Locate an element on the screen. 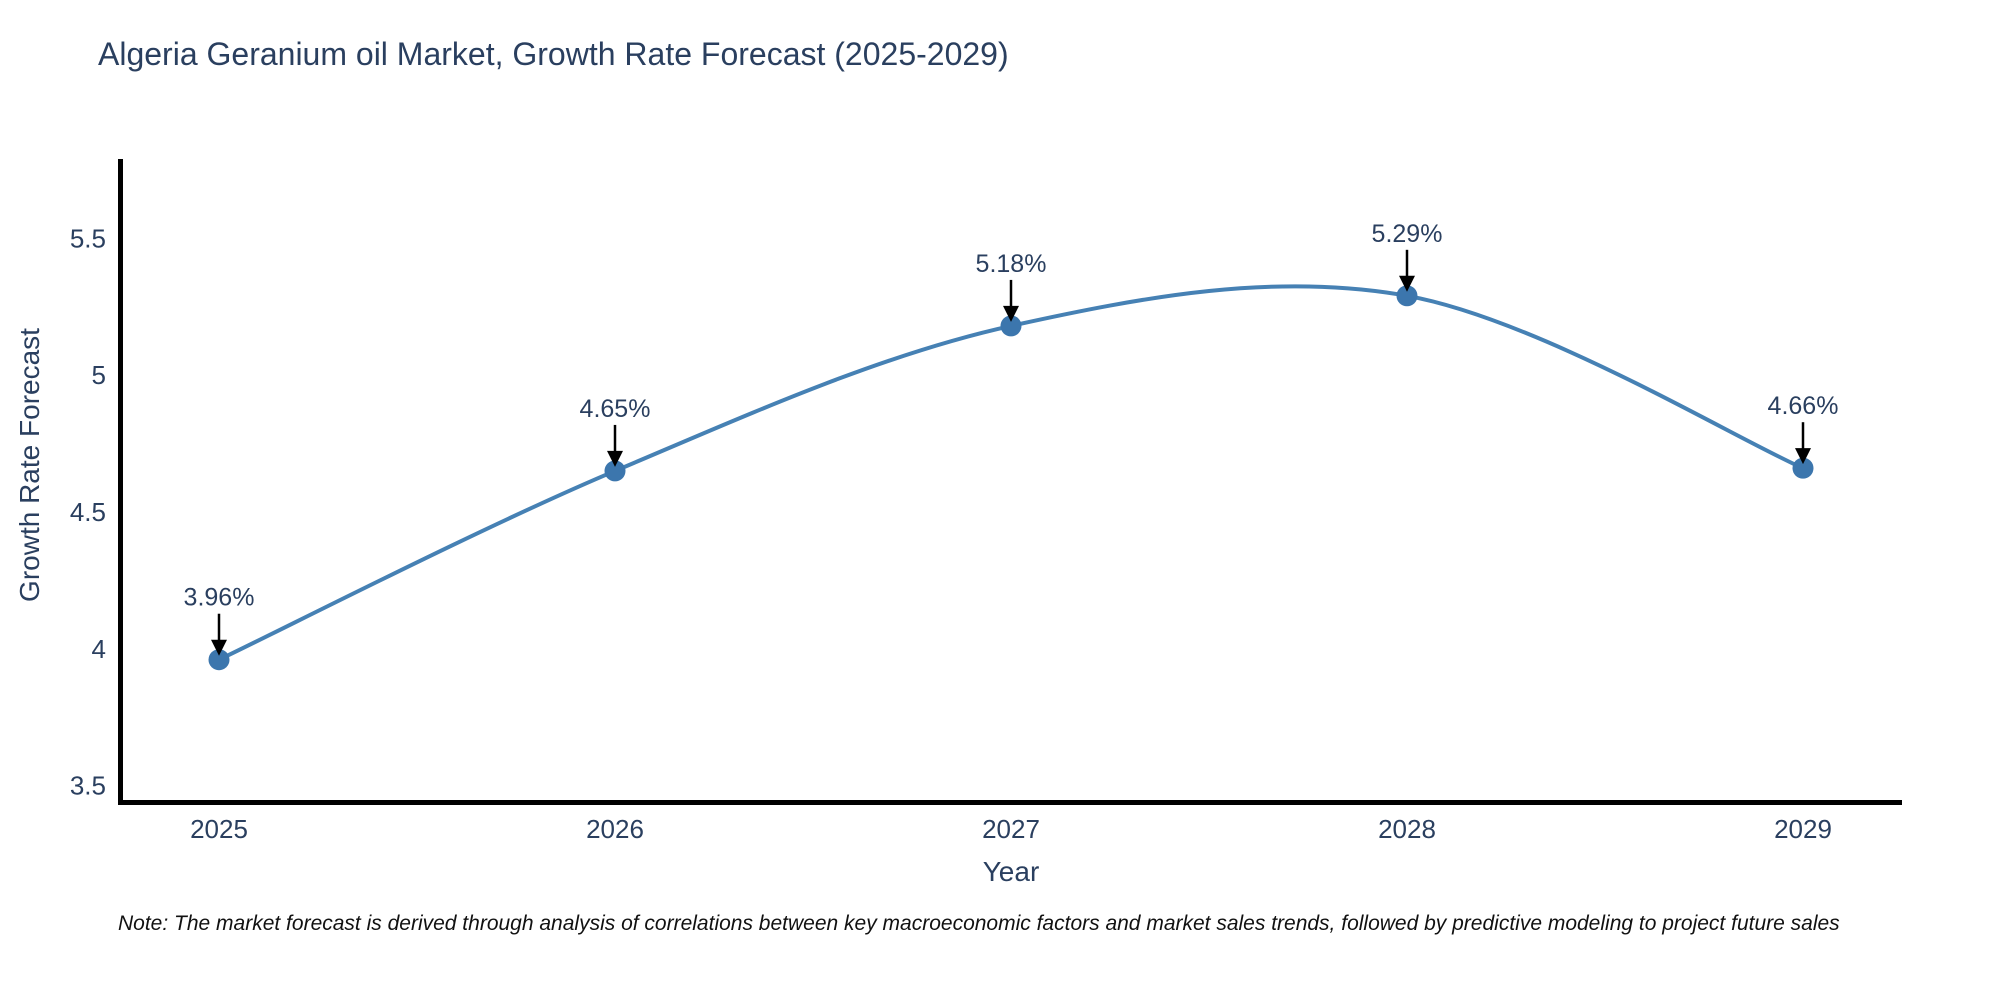  x-tick-label: 2027 is located at coordinates (1011, 829).